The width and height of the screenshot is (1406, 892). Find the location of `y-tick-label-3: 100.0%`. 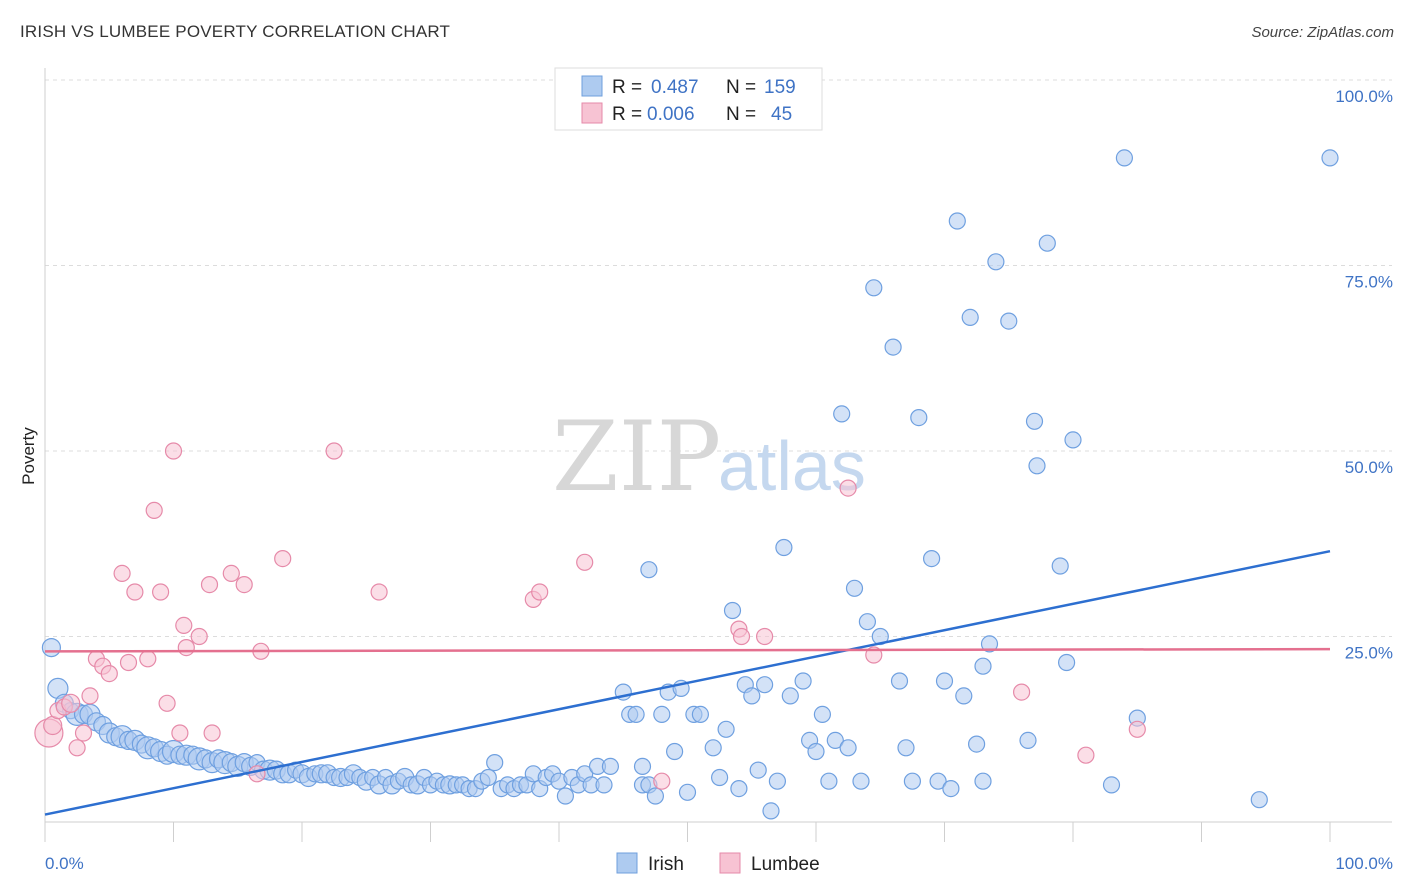

y-tick-label-3: 100.0% is located at coordinates (1364, 96).